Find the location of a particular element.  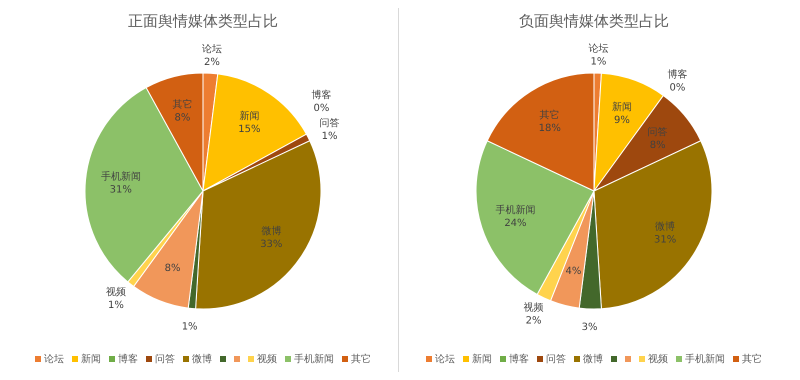

data-label: 18% is located at coordinates (549, 128).